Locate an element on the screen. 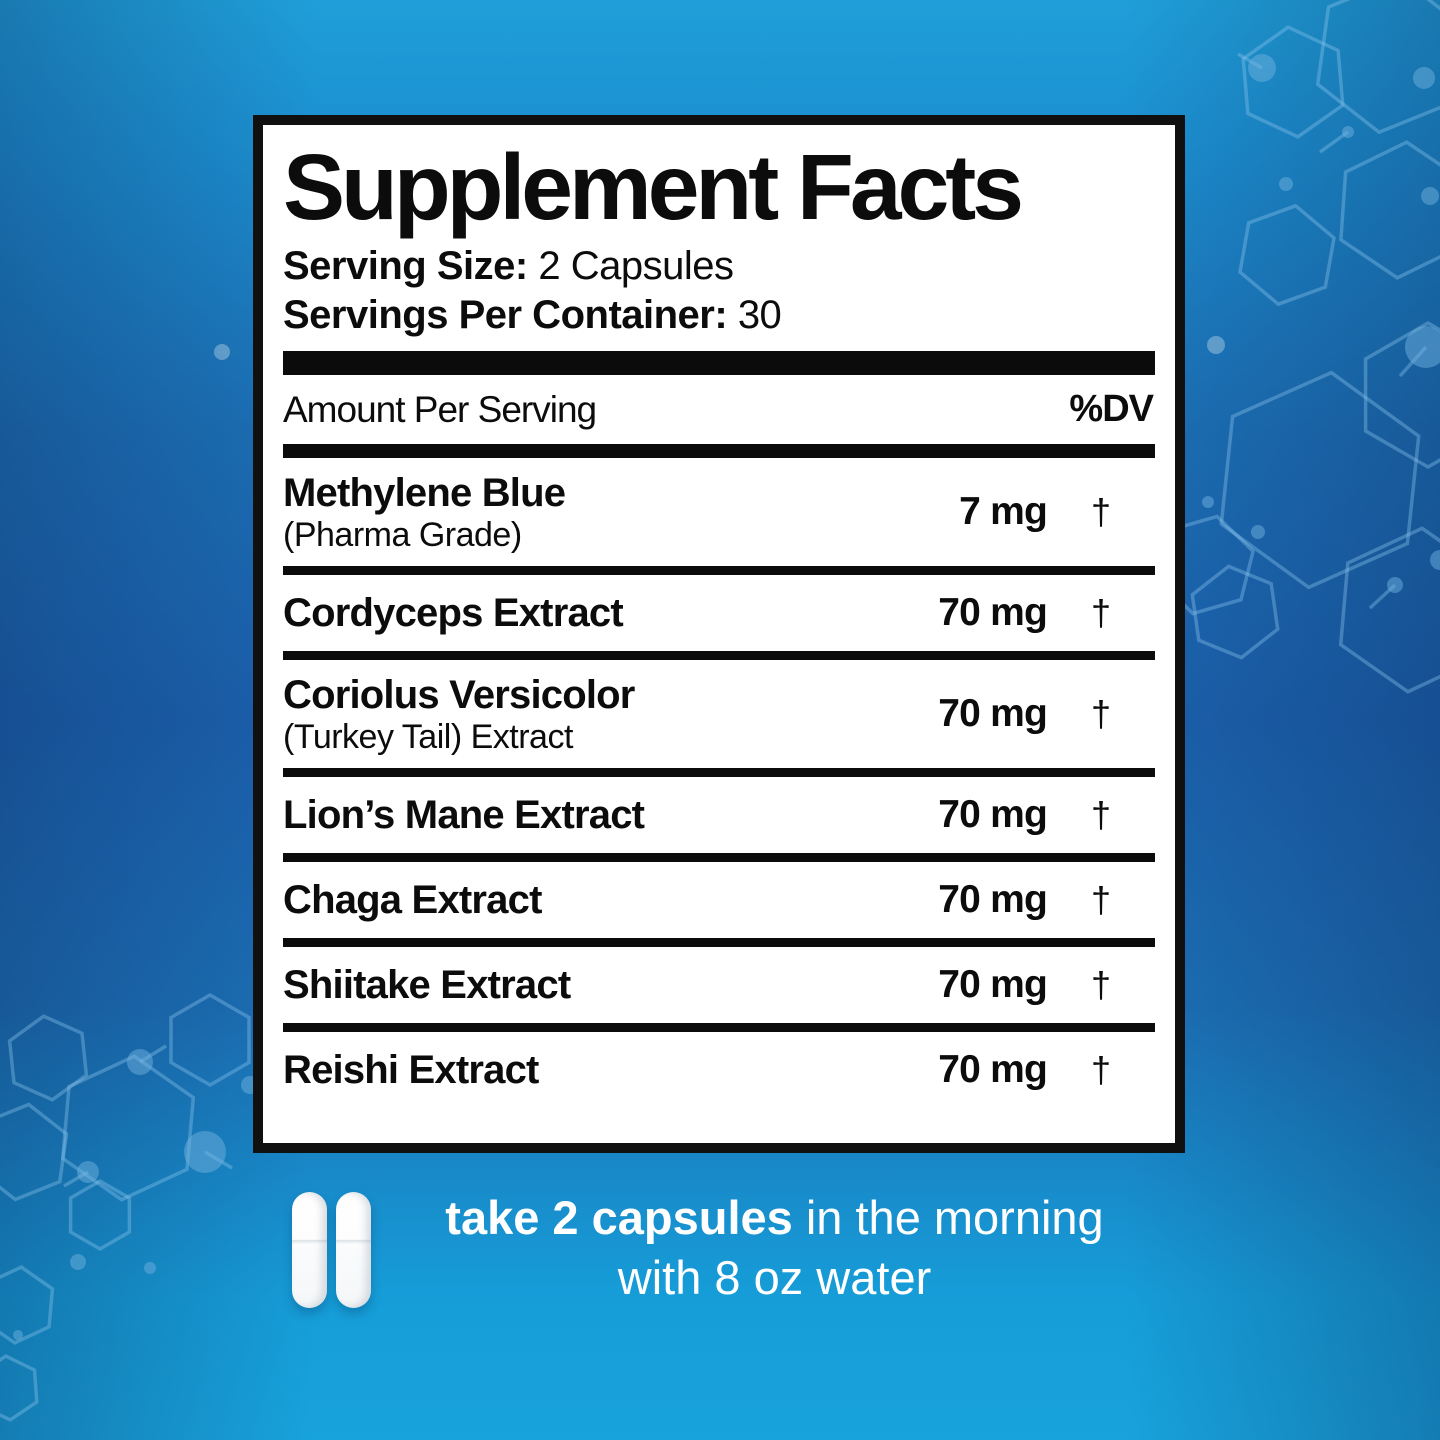 Image resolution: width=1440 pixels, height=1440 pixels. table-row: Cordyceps Extract 70 mg † is located at coordinates (719, 613).